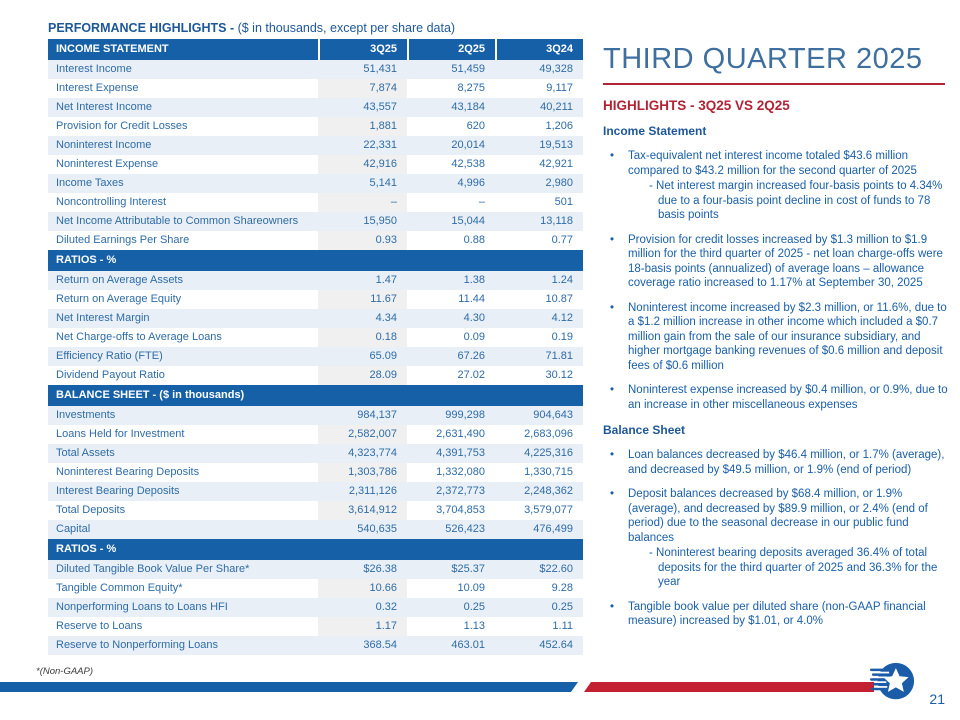 This screenshot has height=720, width=960. What do you see at coordinates (123, 240) in the screenshot?
I see `row-label: Diluted Earnings Per Share` at bounding box center [123, 240].